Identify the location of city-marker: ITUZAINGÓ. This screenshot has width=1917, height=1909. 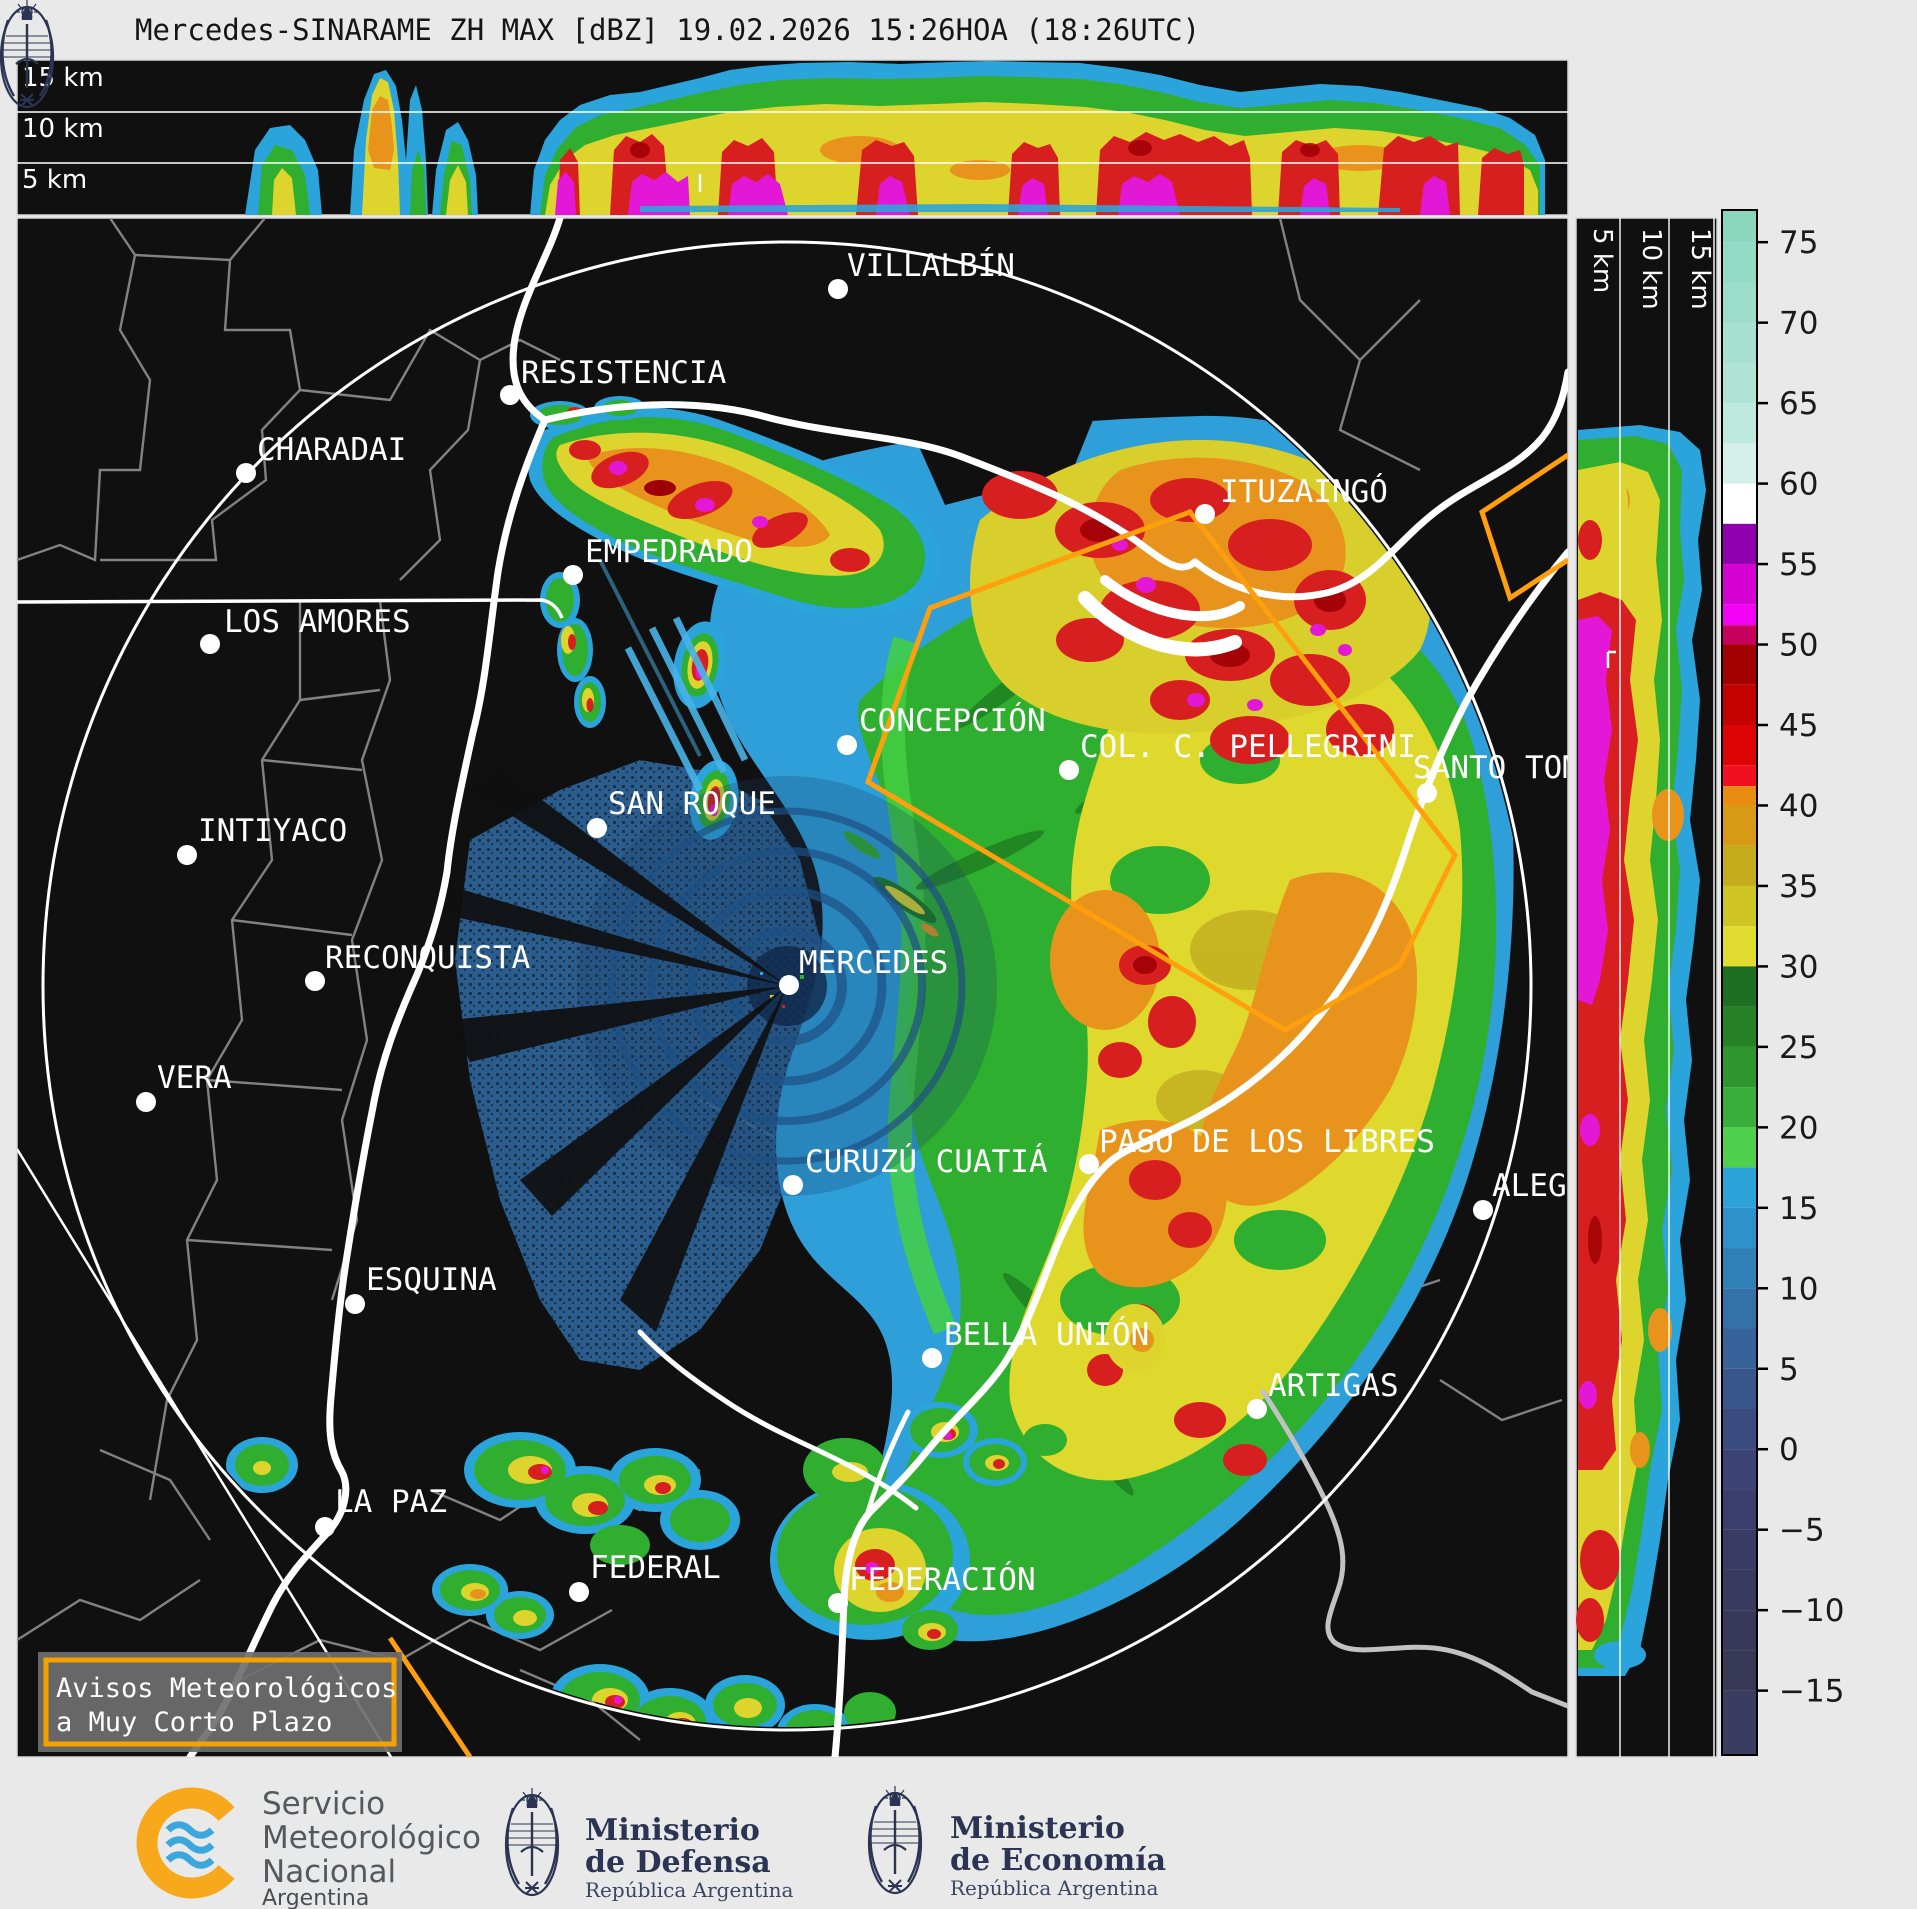
(1291, 498).